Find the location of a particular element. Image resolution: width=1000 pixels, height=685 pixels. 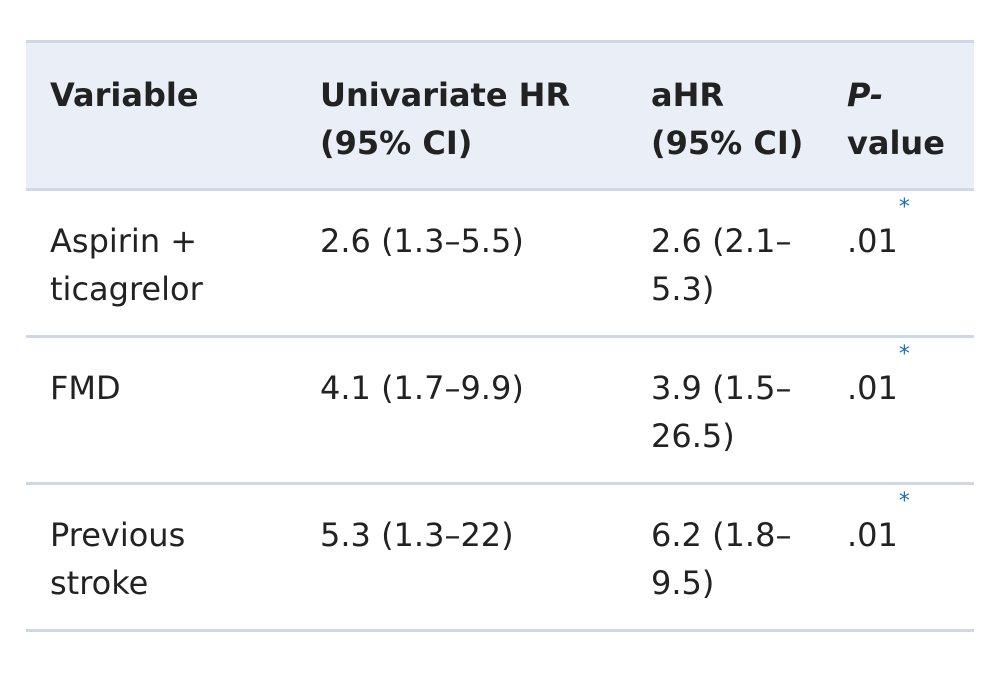

cell-variable: FMD is located at coordinates (161, 410).